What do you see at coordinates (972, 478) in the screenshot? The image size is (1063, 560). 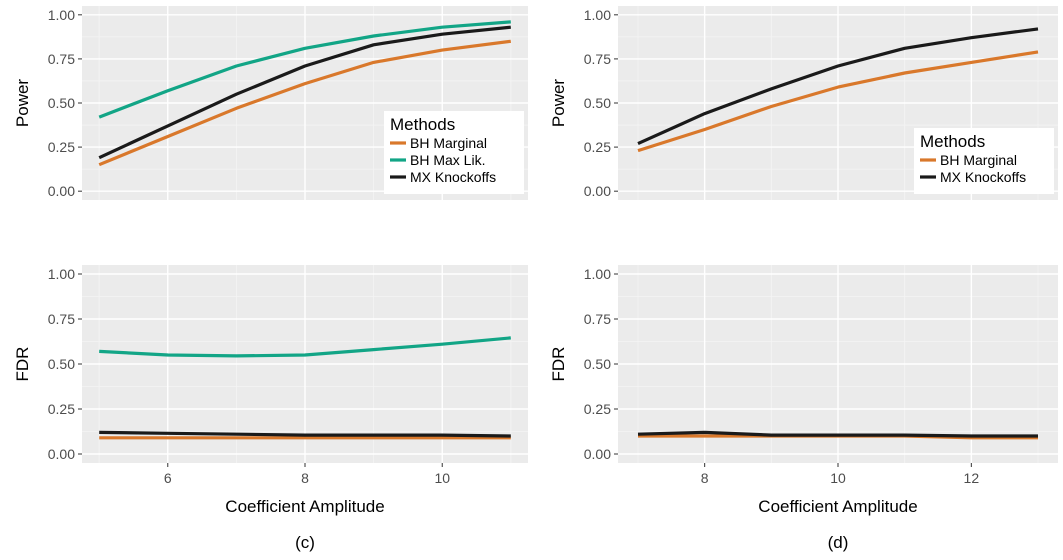 I see `x-tick-label: 12` at bounding box center [972, 478].